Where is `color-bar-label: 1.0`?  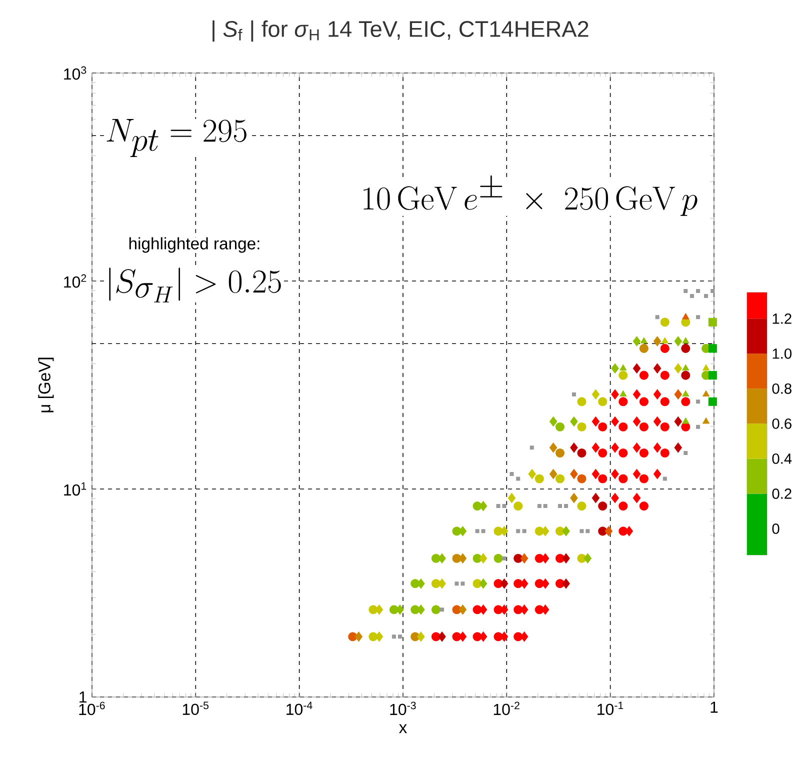
color-bar-label: 1.0 is located at coordinates (782, 353).